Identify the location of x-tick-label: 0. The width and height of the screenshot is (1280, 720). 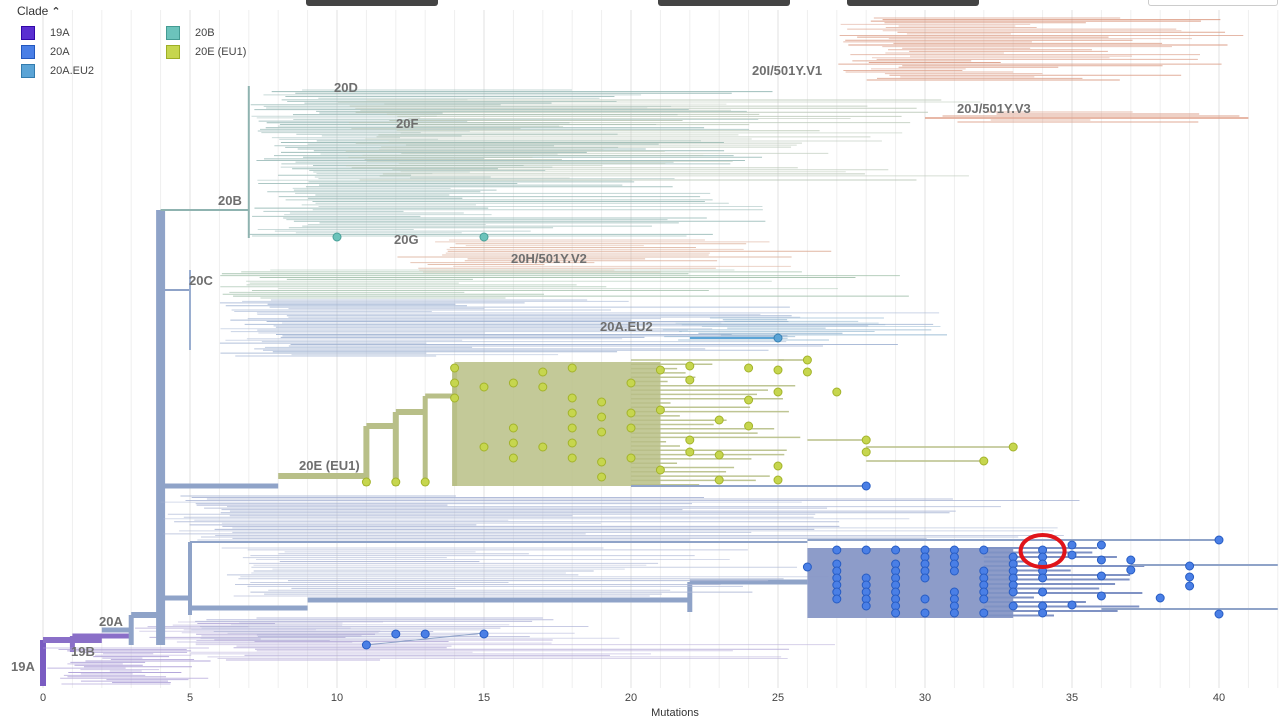
(43, 698).